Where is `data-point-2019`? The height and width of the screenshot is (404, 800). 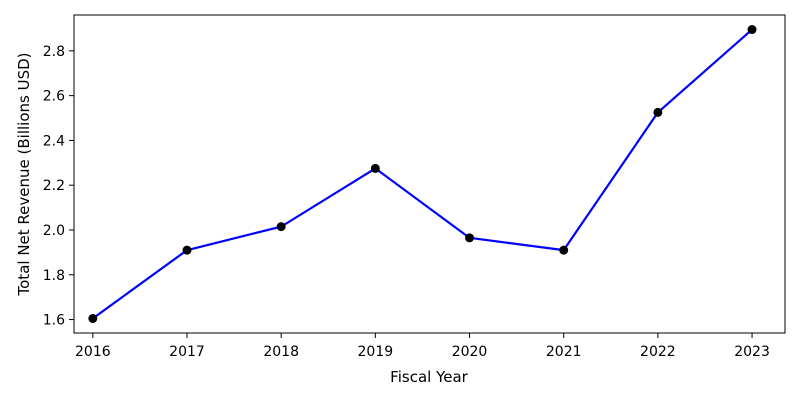
data-point-2019 is located at coordinates (375, 168).